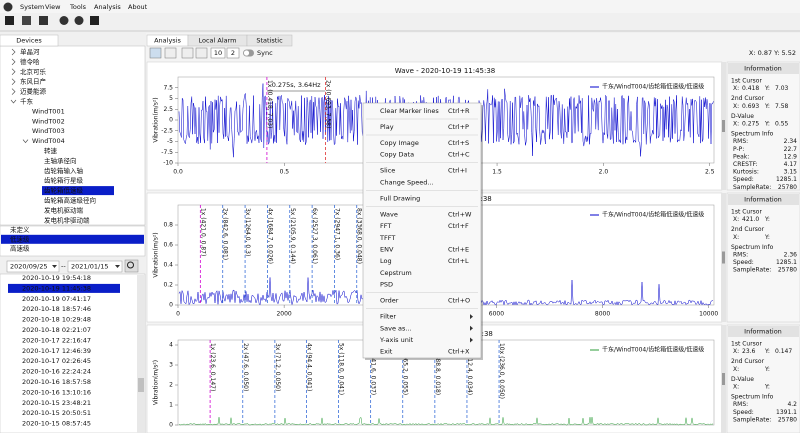 Image resolution: width=800 pixels, height=433 pixels. I want to click on y-tick-label: 0, so click(171, 425).